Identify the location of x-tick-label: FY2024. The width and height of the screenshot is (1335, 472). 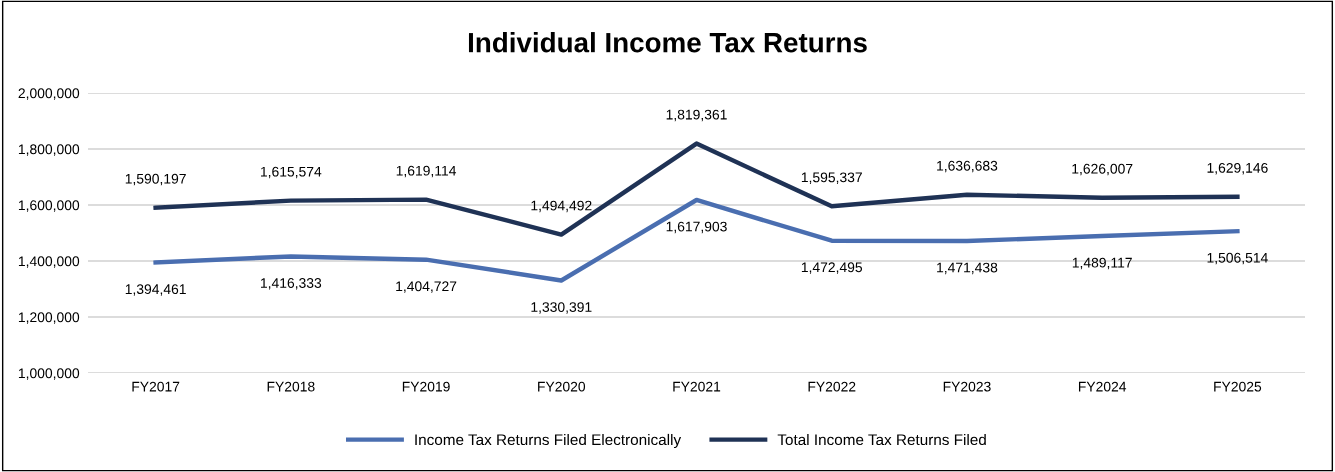
(1102, 386).